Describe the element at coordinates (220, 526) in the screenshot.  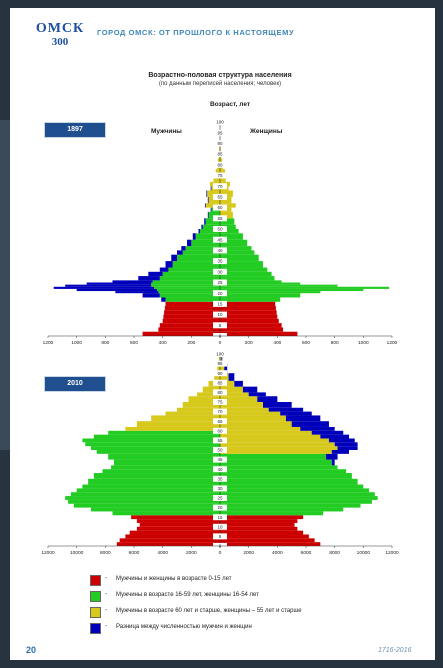
I see `age-tick-label: 10` at that location.